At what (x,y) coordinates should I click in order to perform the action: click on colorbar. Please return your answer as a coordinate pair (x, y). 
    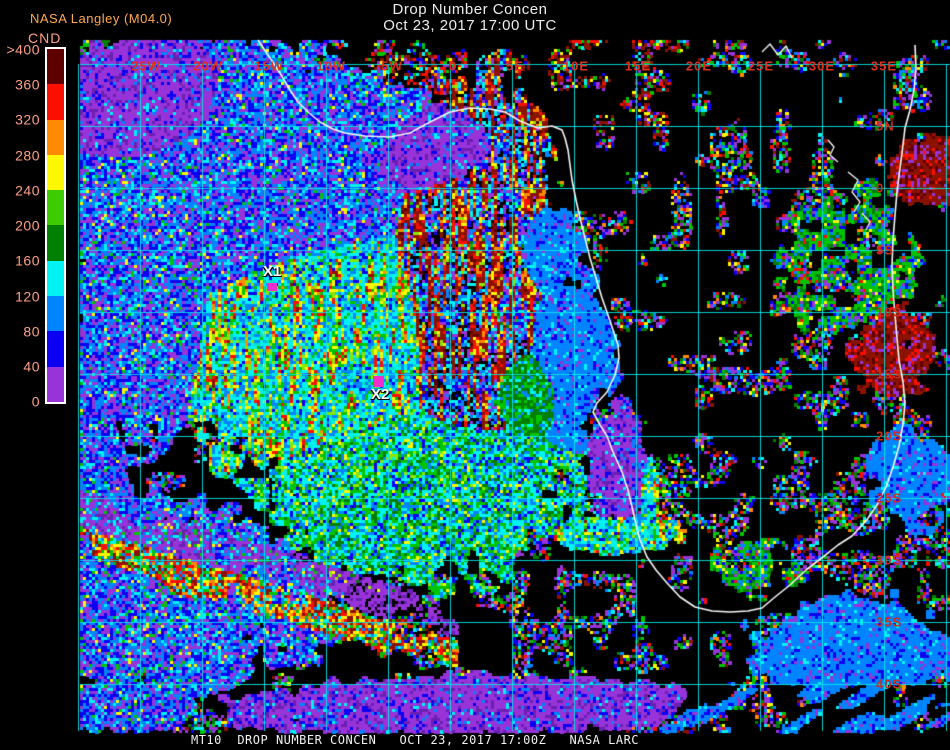
    Looking at the image, I should click on (55, 225).